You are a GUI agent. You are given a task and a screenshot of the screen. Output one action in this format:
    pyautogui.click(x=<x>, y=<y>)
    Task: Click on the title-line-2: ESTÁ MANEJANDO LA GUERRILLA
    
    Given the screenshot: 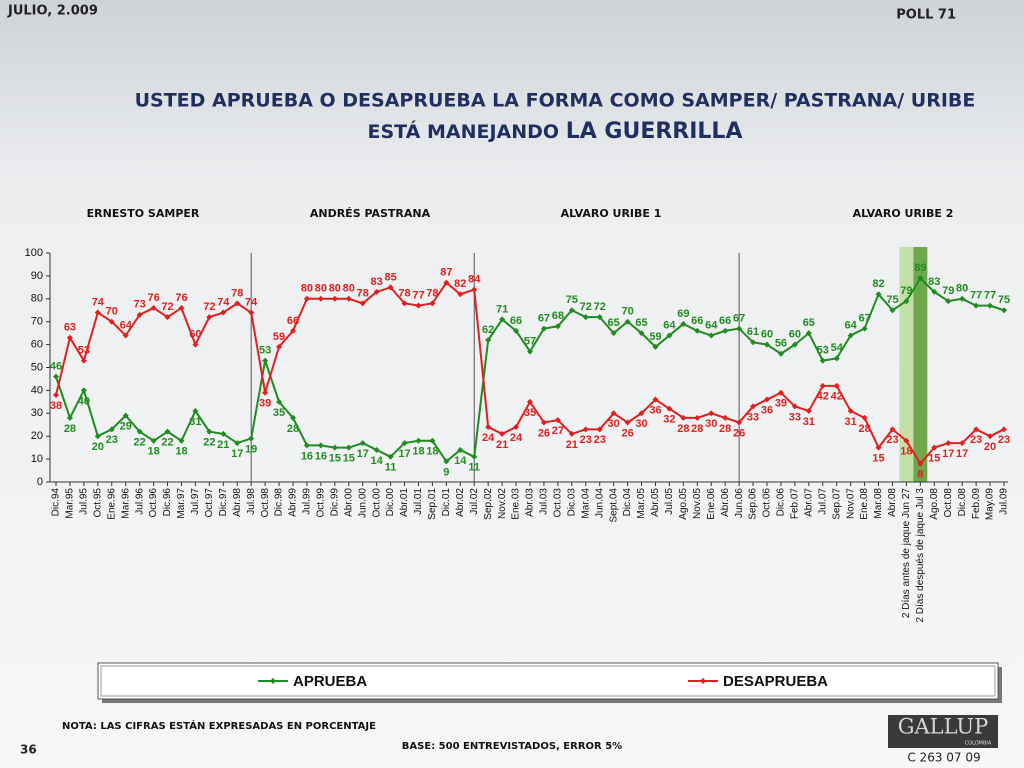 What is the action you would take?
    pyautogui.click(x=555, y=131)
    